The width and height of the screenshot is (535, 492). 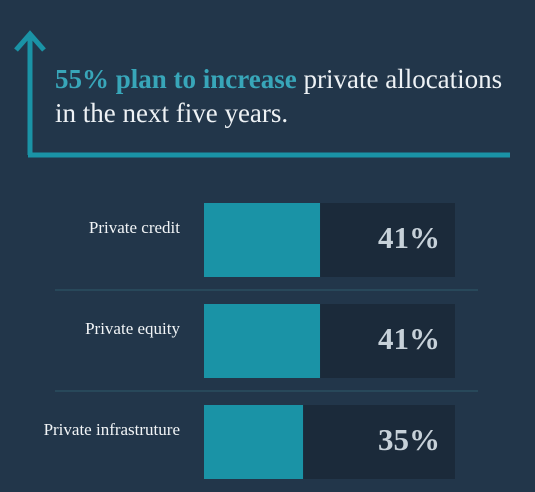 I want to click on category-label: Private equity, so click(x=132, y=328).